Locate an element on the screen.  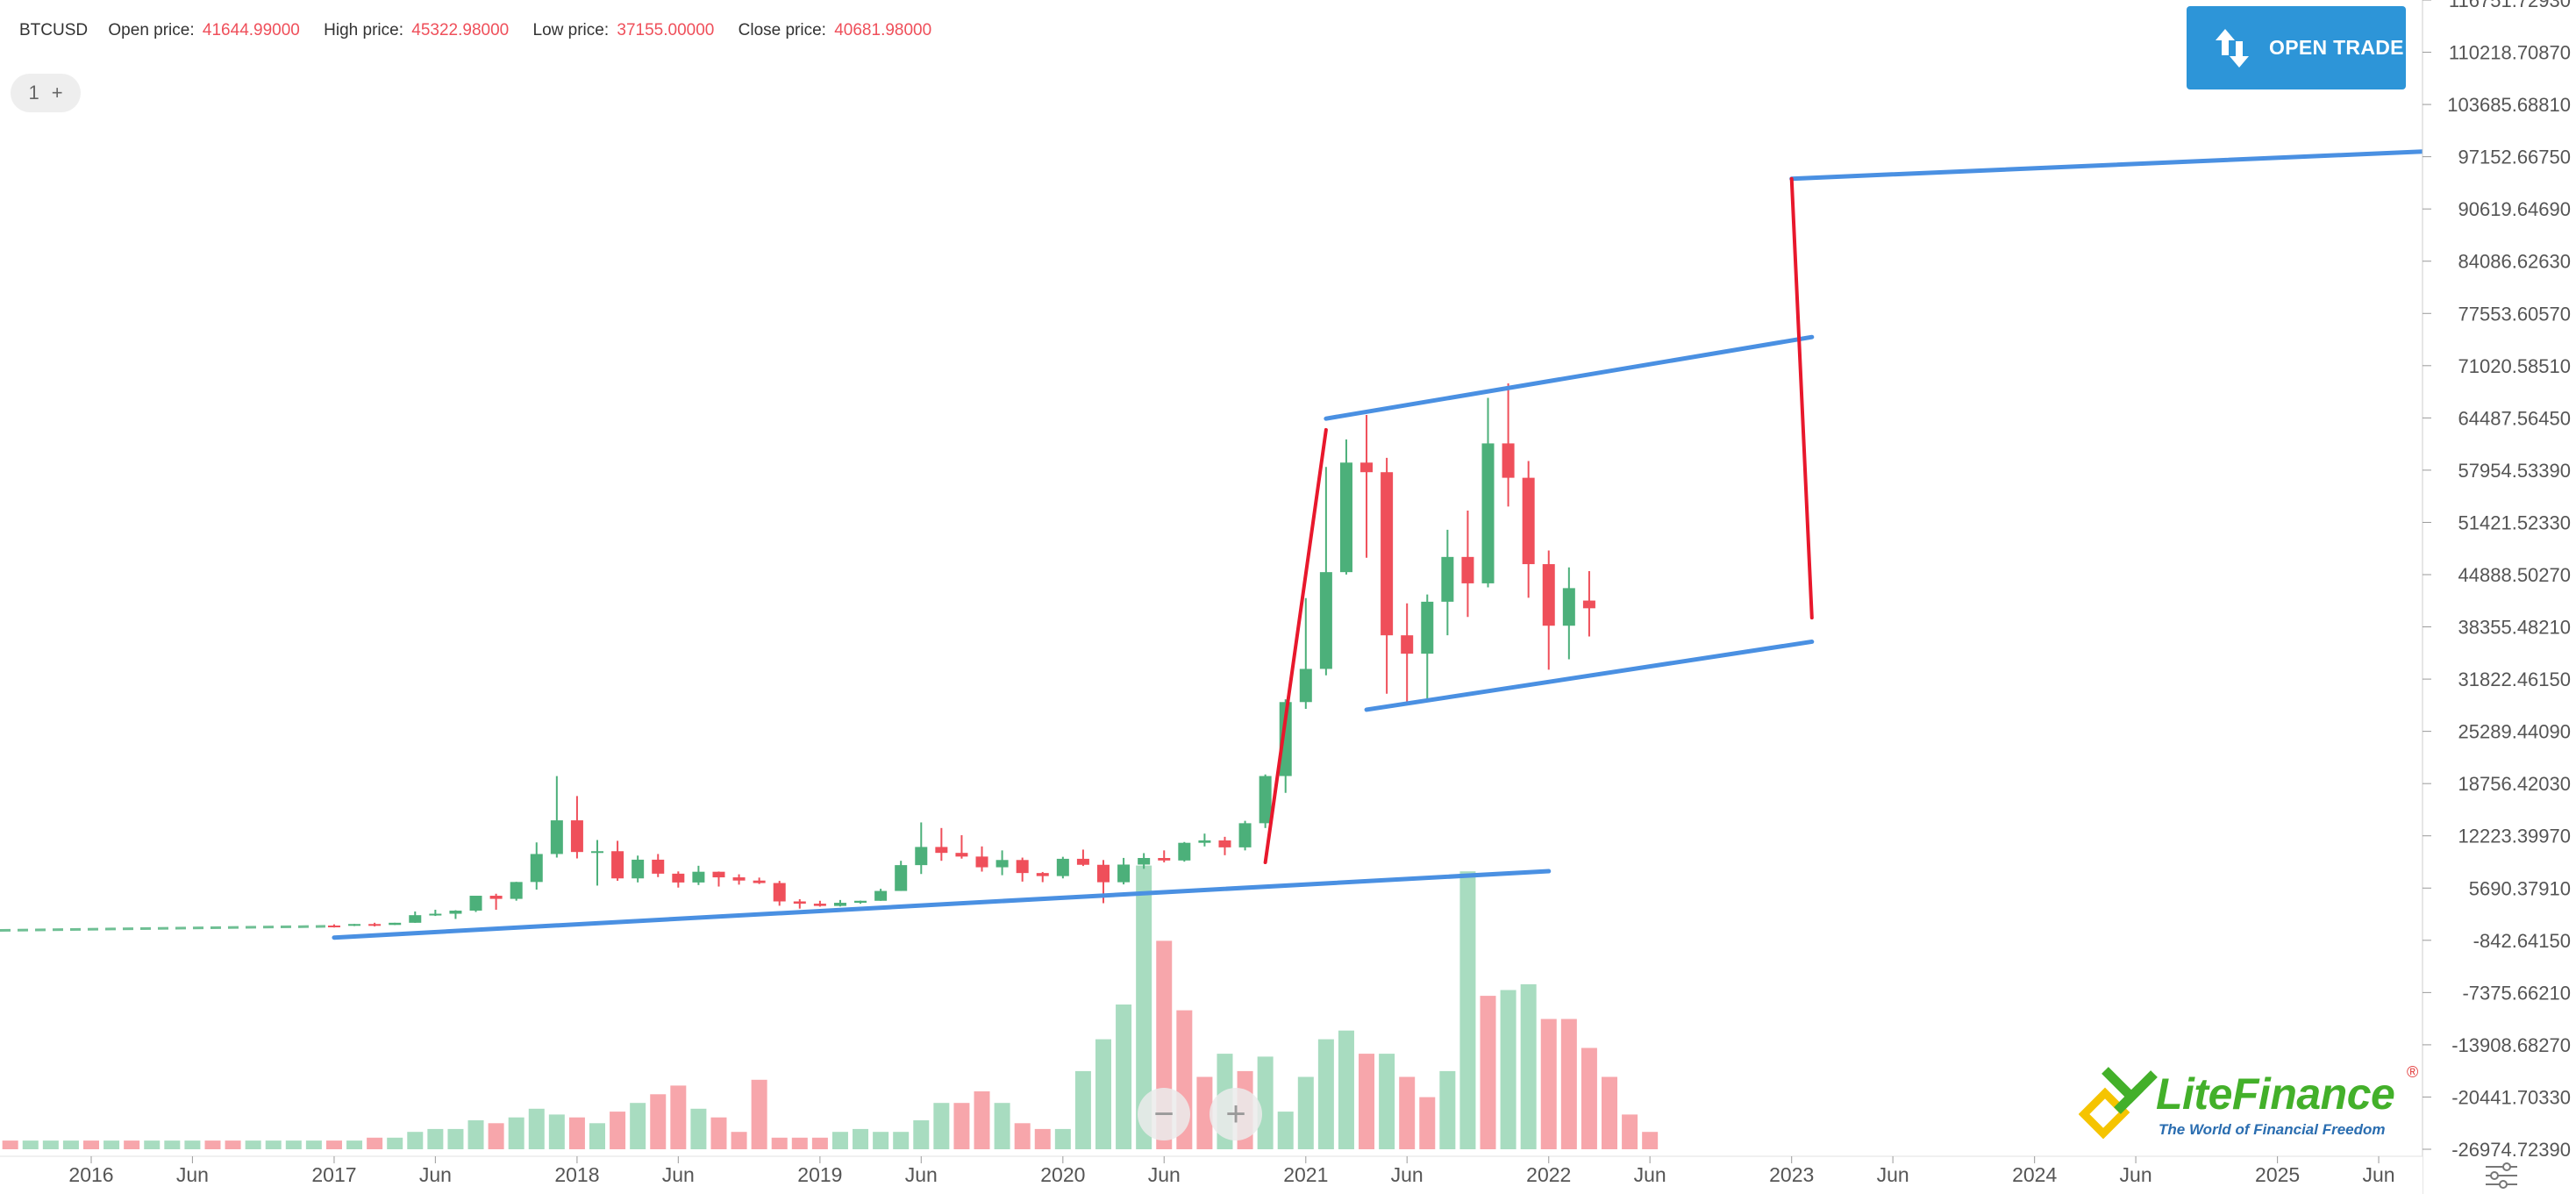
price-tick-label: 12223.39970 is located at coordinates (2515, 837).